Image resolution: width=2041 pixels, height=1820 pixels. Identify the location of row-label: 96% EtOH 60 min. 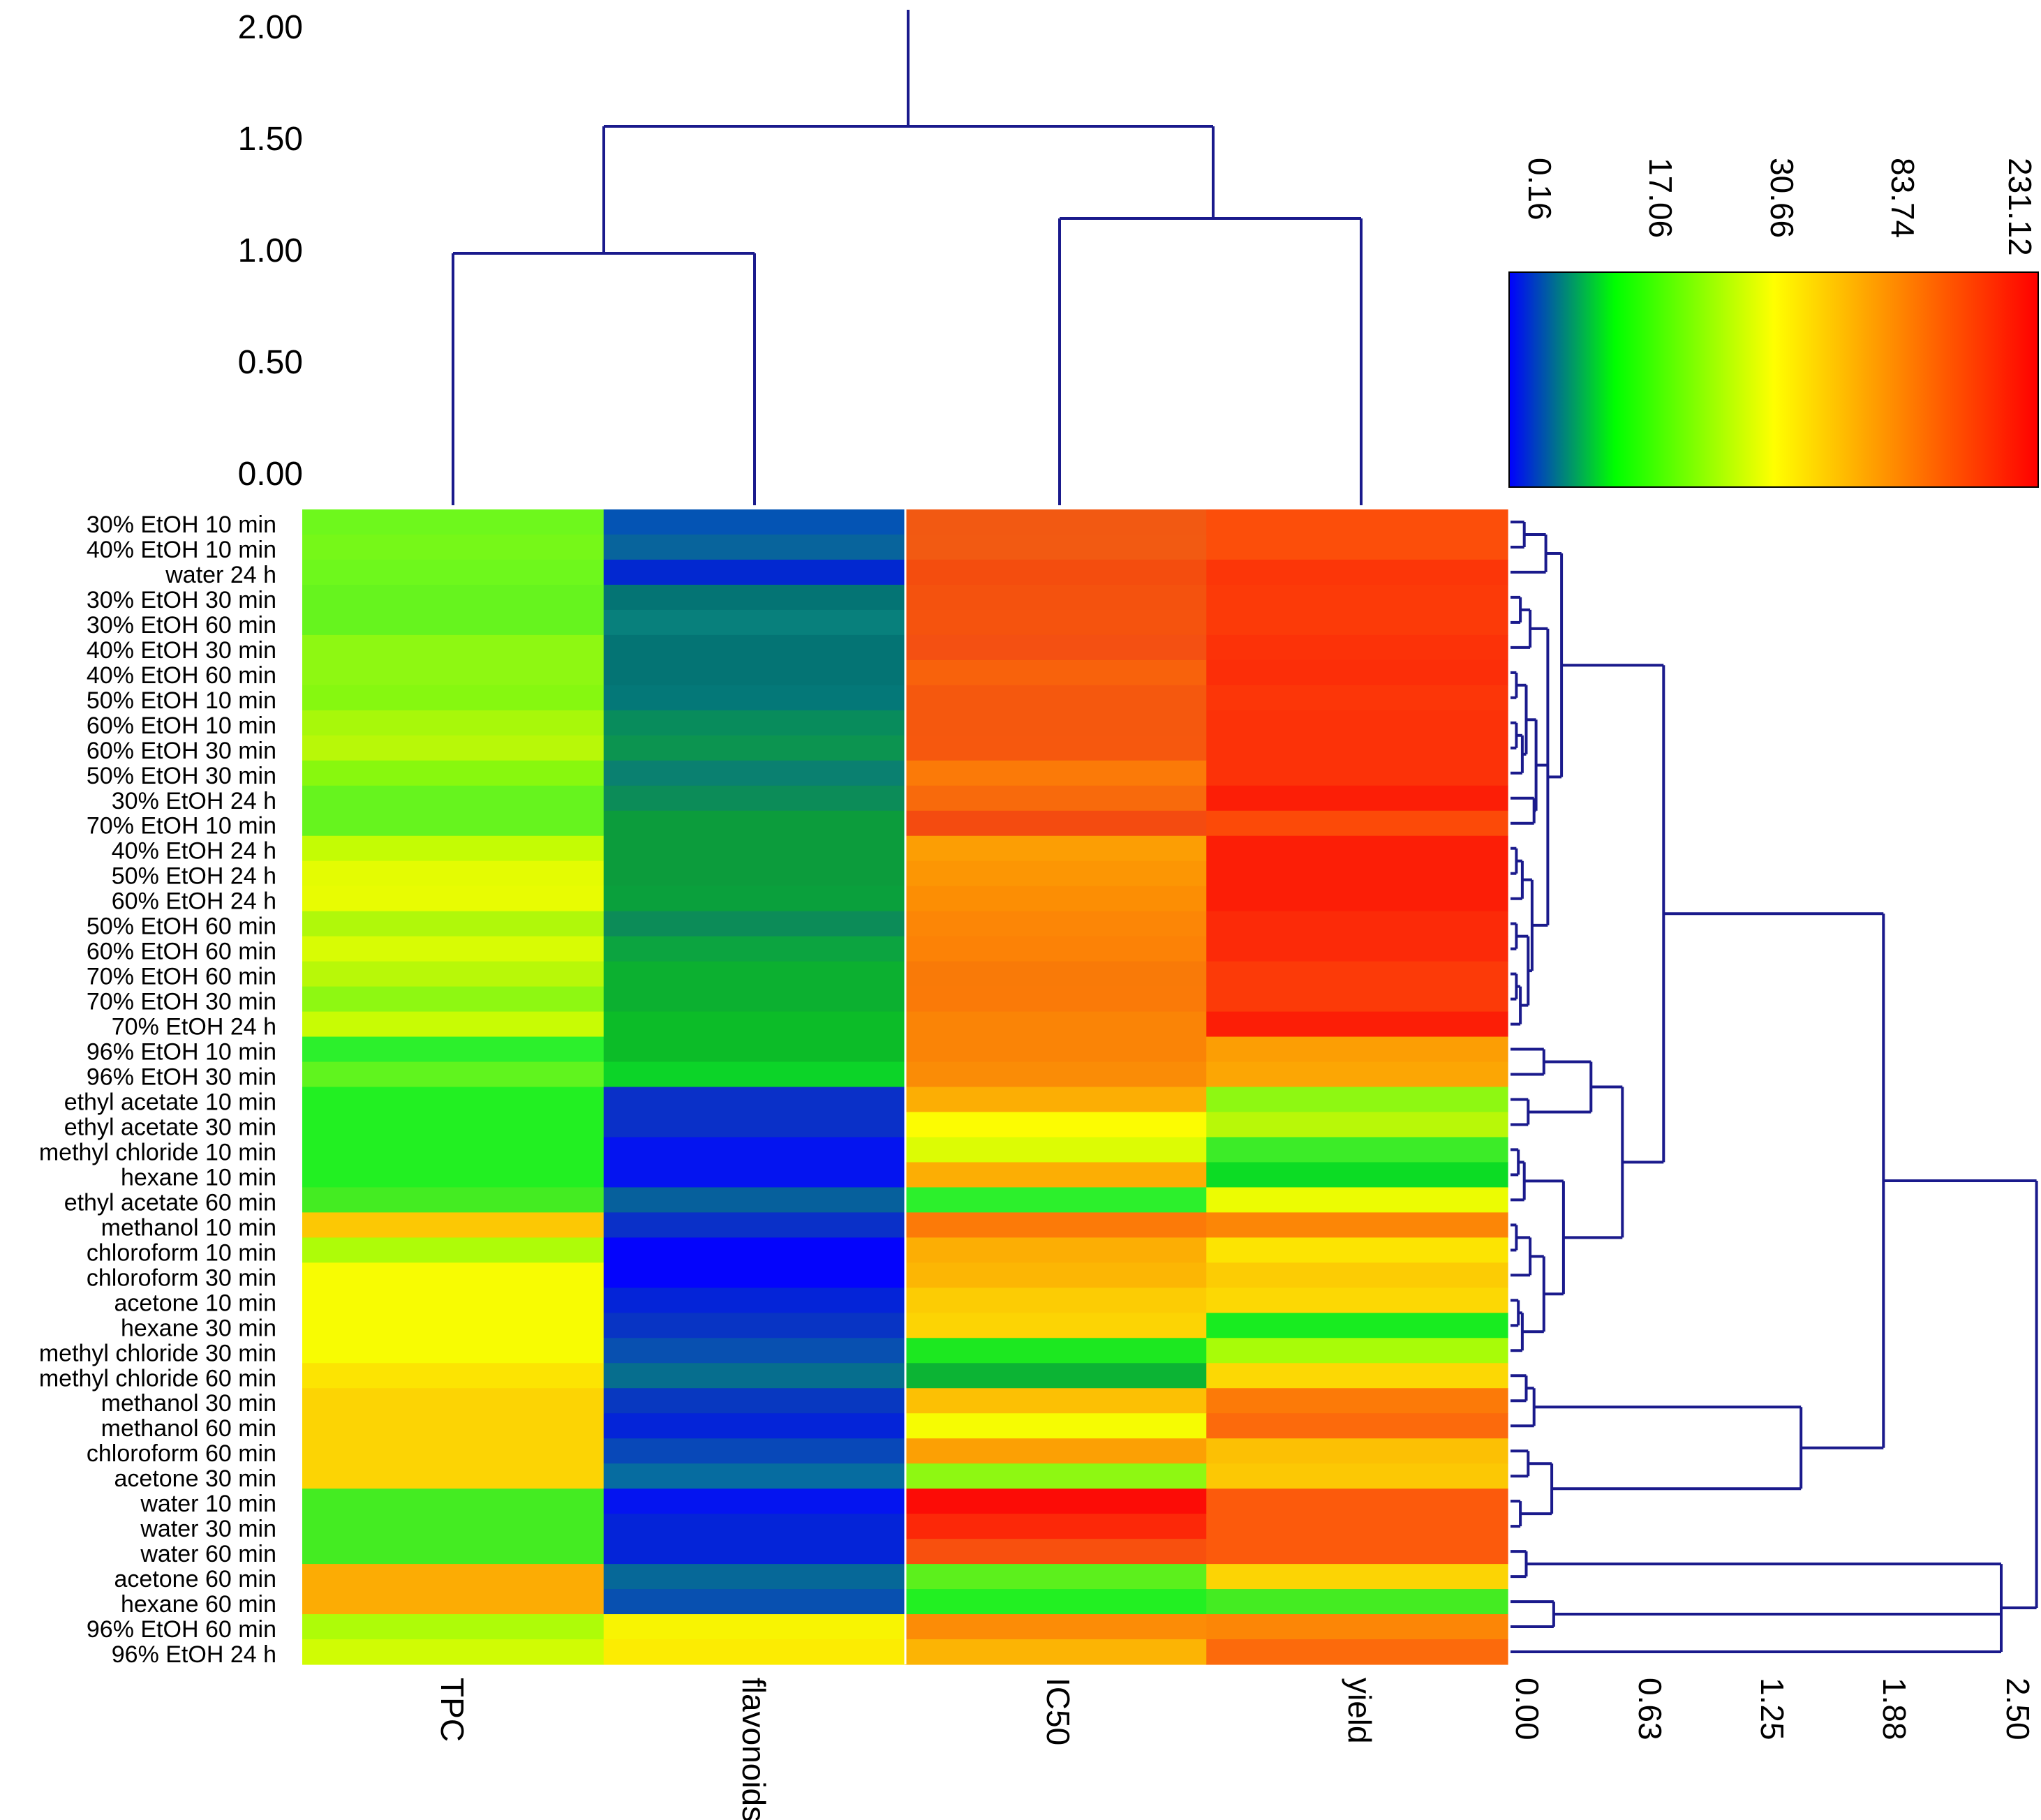
(181, 1629).